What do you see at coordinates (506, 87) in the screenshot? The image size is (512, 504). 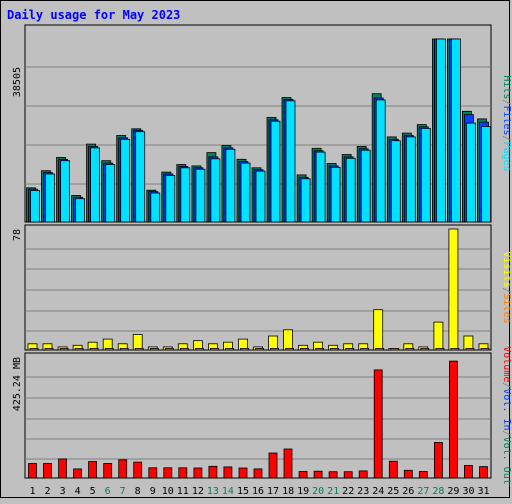 I see `legend-entry: Hits` at bounding box center [506, 87].